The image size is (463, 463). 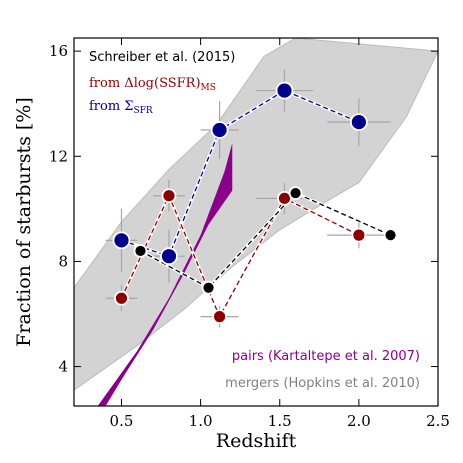 What do you see at coordinates (162, 57) in the screenshot?
I see `legend-heading: Schreiber et al. (2015)` at bounding box center [162, 57].